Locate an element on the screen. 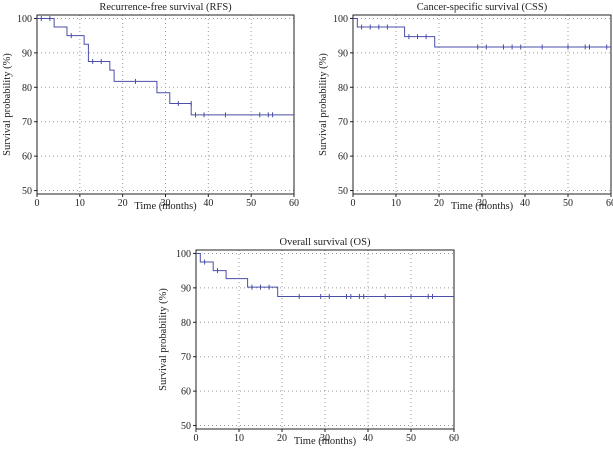  chart-title: Cancer-specific survival (CSS) is located at coordinates (482, 7).